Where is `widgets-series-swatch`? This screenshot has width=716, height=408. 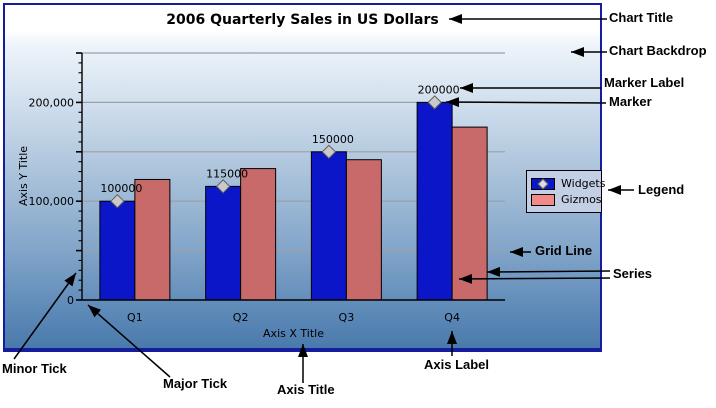 widgets-series-swatch is located at coordinates (543, 183).